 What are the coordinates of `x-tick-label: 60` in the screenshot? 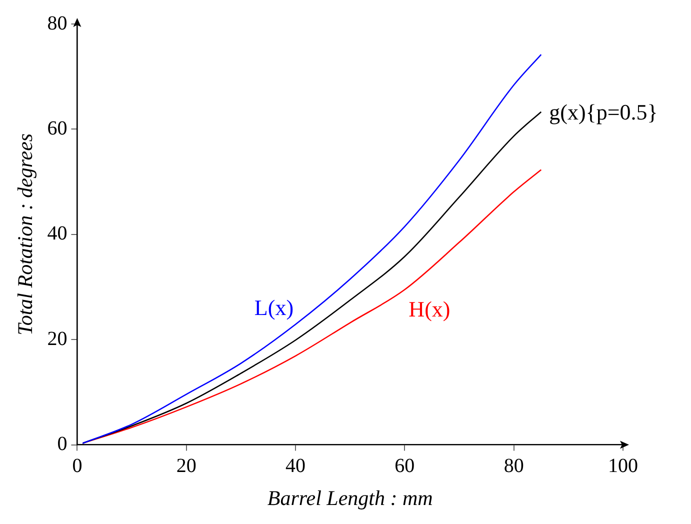 It's located at (404, 466).